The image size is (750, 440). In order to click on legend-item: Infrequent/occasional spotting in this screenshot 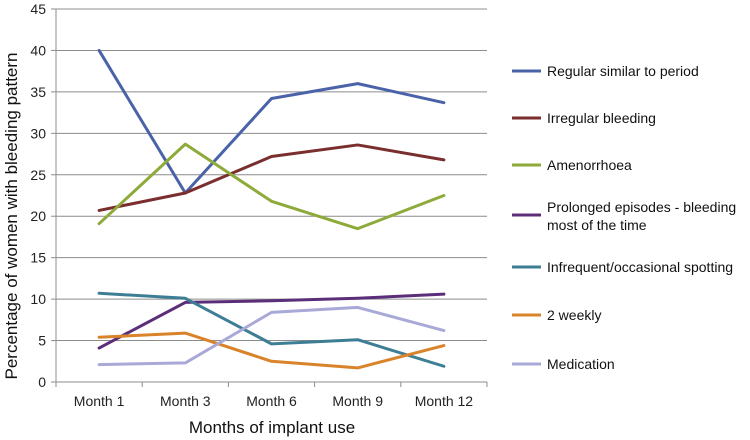, I will do `click(622, 267)`.